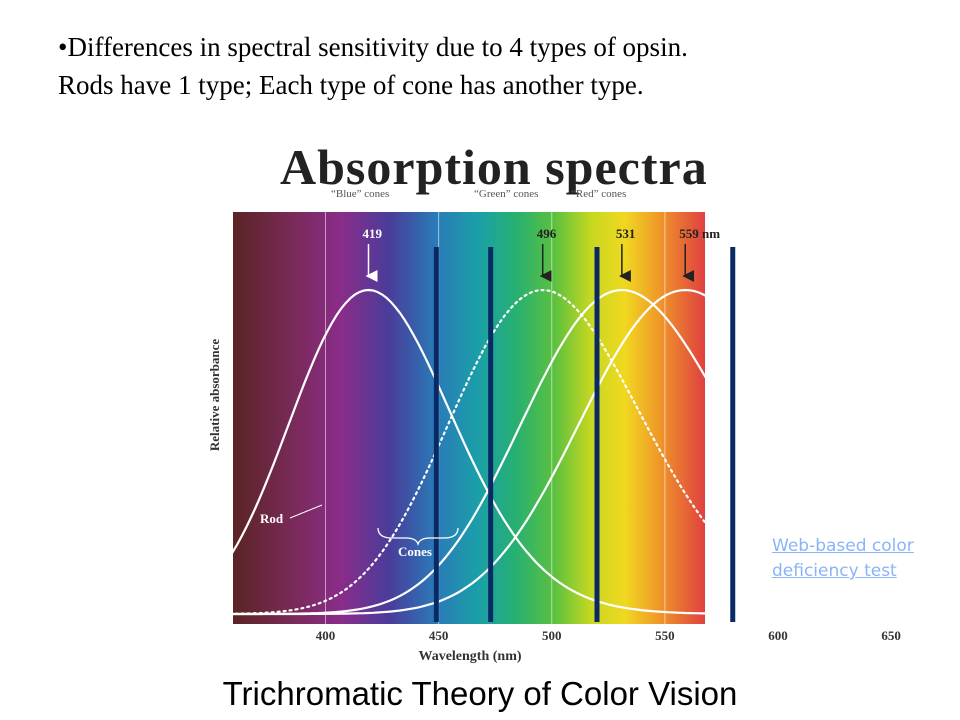 The image size is (960, 720). I want to click on peak-arrow-group: 419 496 531 559 nm, so click(541, 254).